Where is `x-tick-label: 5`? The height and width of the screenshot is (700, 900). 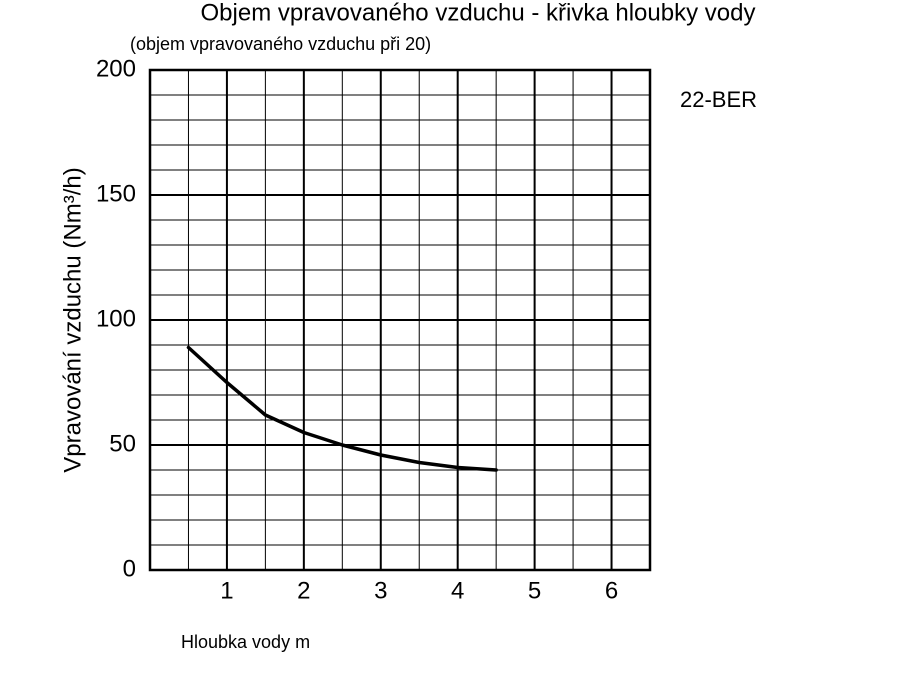 x-tick-label: 5 is located at coordinates (534, 590).